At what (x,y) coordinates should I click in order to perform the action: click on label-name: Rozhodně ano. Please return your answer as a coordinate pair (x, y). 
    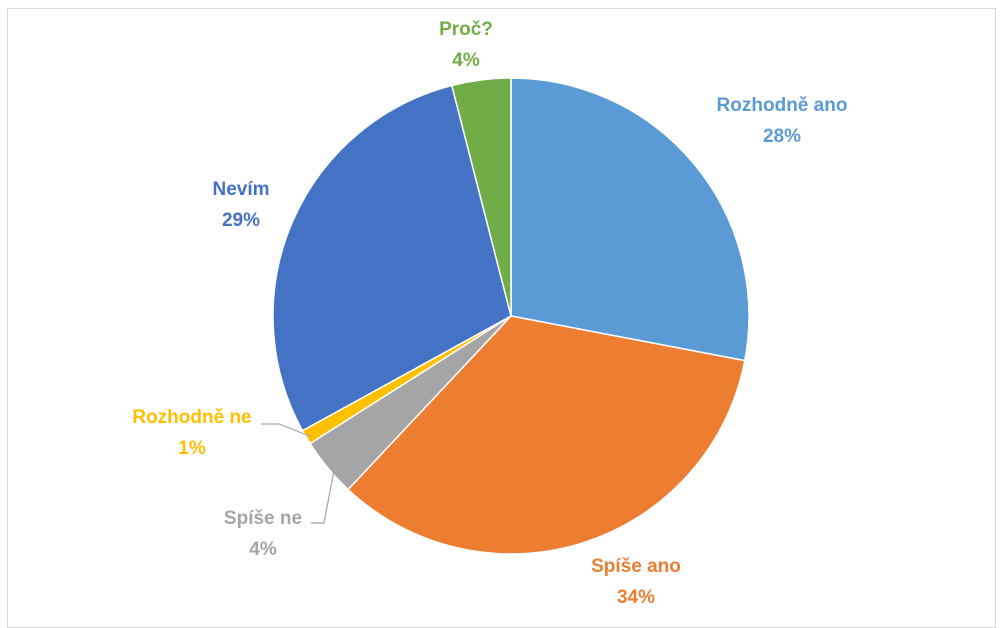
    Looking at the image, I should click on (782, 105).